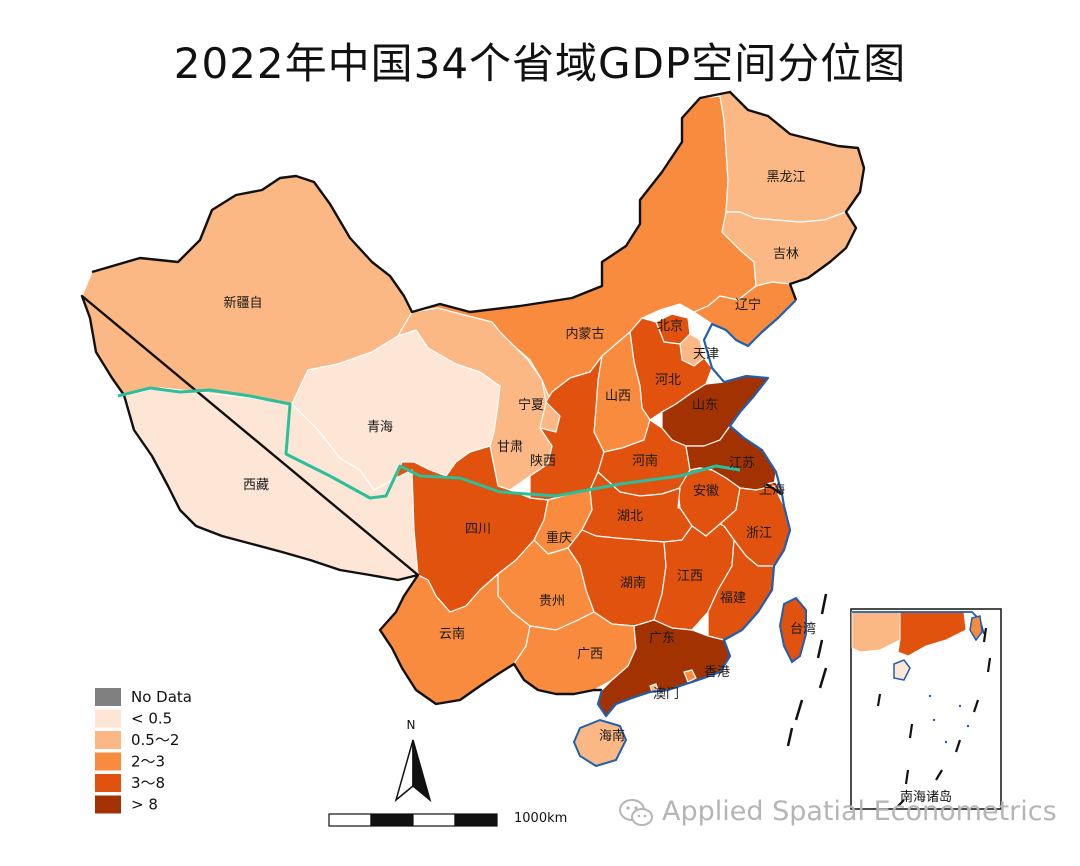  Describe the element at coordinates (636, 812) in the screenshot. I see `wechat-icon` at that location.